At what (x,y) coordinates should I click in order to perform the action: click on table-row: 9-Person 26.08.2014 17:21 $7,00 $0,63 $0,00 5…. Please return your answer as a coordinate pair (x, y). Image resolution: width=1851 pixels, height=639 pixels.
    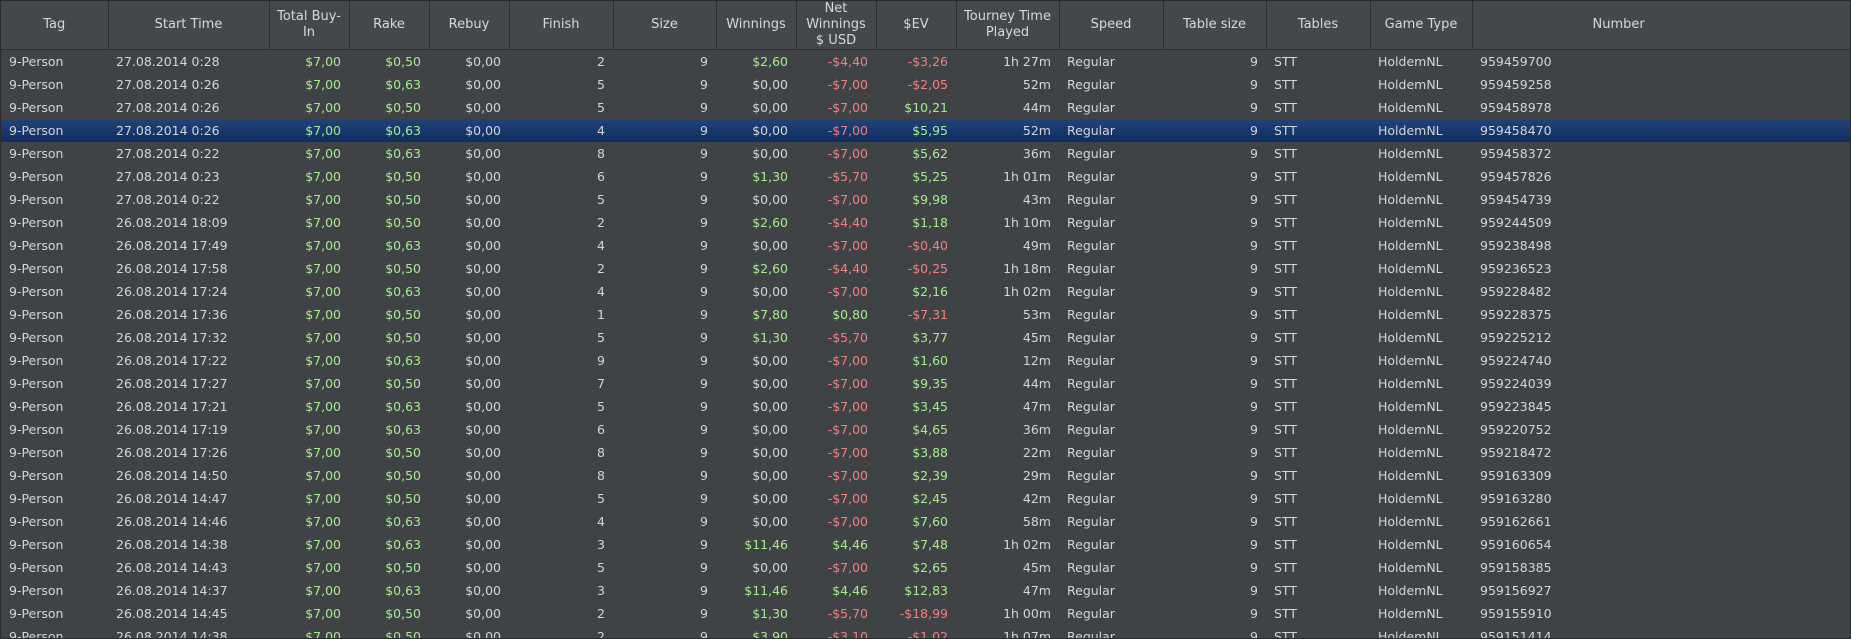
    Looking at the image, I should click on (925, 406).